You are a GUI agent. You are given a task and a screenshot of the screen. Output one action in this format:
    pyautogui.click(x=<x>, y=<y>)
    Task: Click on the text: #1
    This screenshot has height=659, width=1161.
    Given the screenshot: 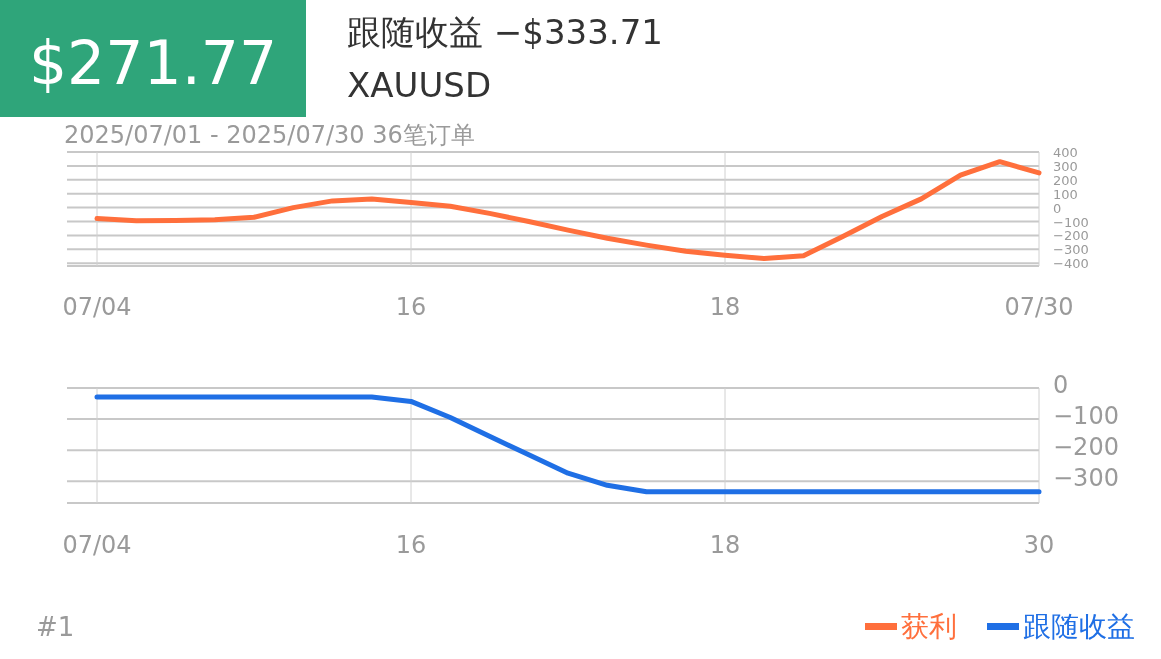 What is the action you would take?
    pyautogui.click(x=55, y=627)
    